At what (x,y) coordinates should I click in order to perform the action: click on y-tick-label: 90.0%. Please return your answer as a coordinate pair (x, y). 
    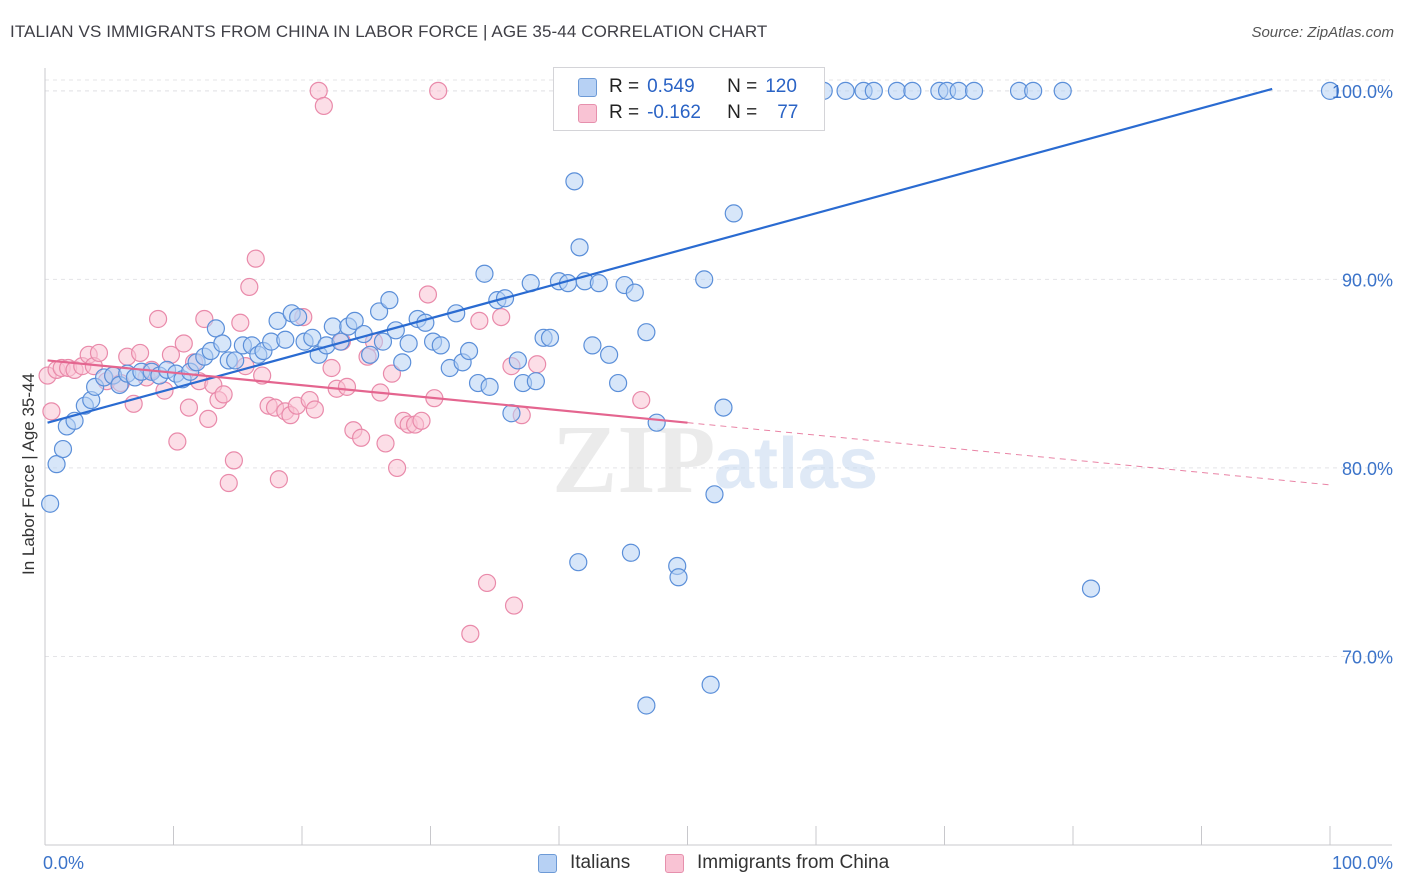
    Looking at the image, I should click on (1367, 280).